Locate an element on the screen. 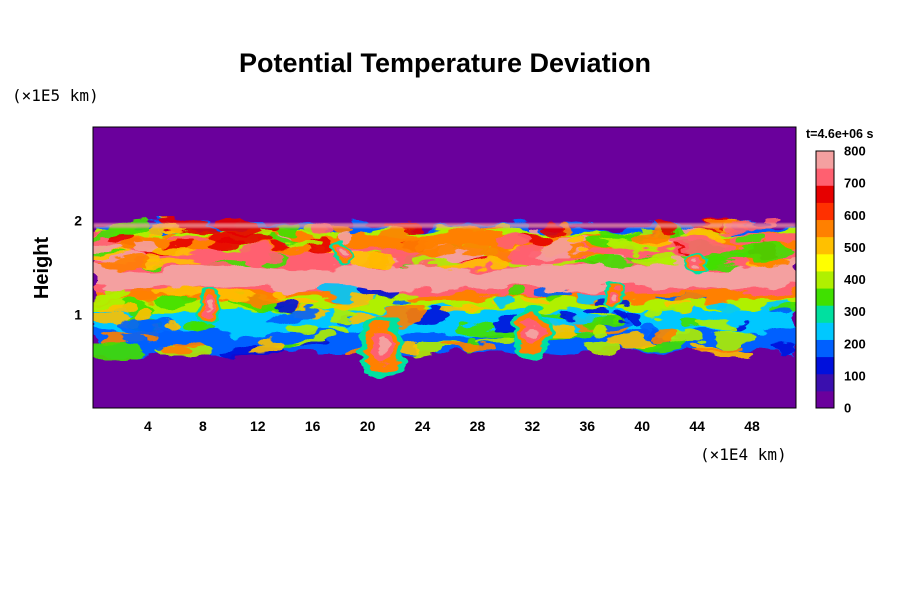  colorbar-tick-label: 0 is located at coordinates (847, 408).